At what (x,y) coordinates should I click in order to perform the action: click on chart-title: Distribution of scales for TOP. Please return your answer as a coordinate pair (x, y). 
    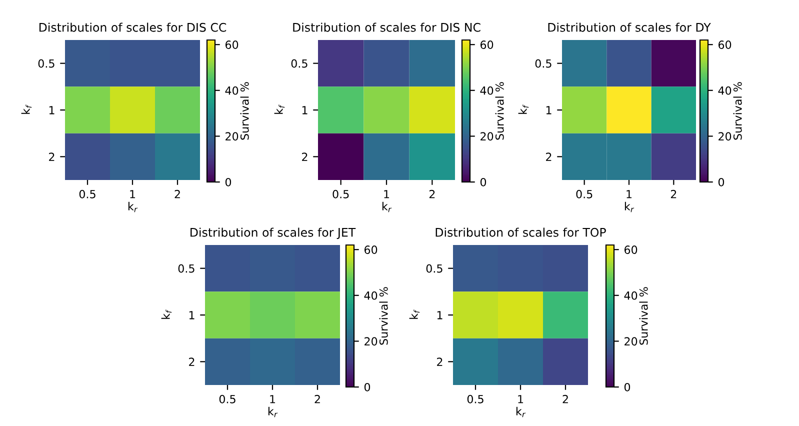
    Looking at the image, I should click on (521, 232).